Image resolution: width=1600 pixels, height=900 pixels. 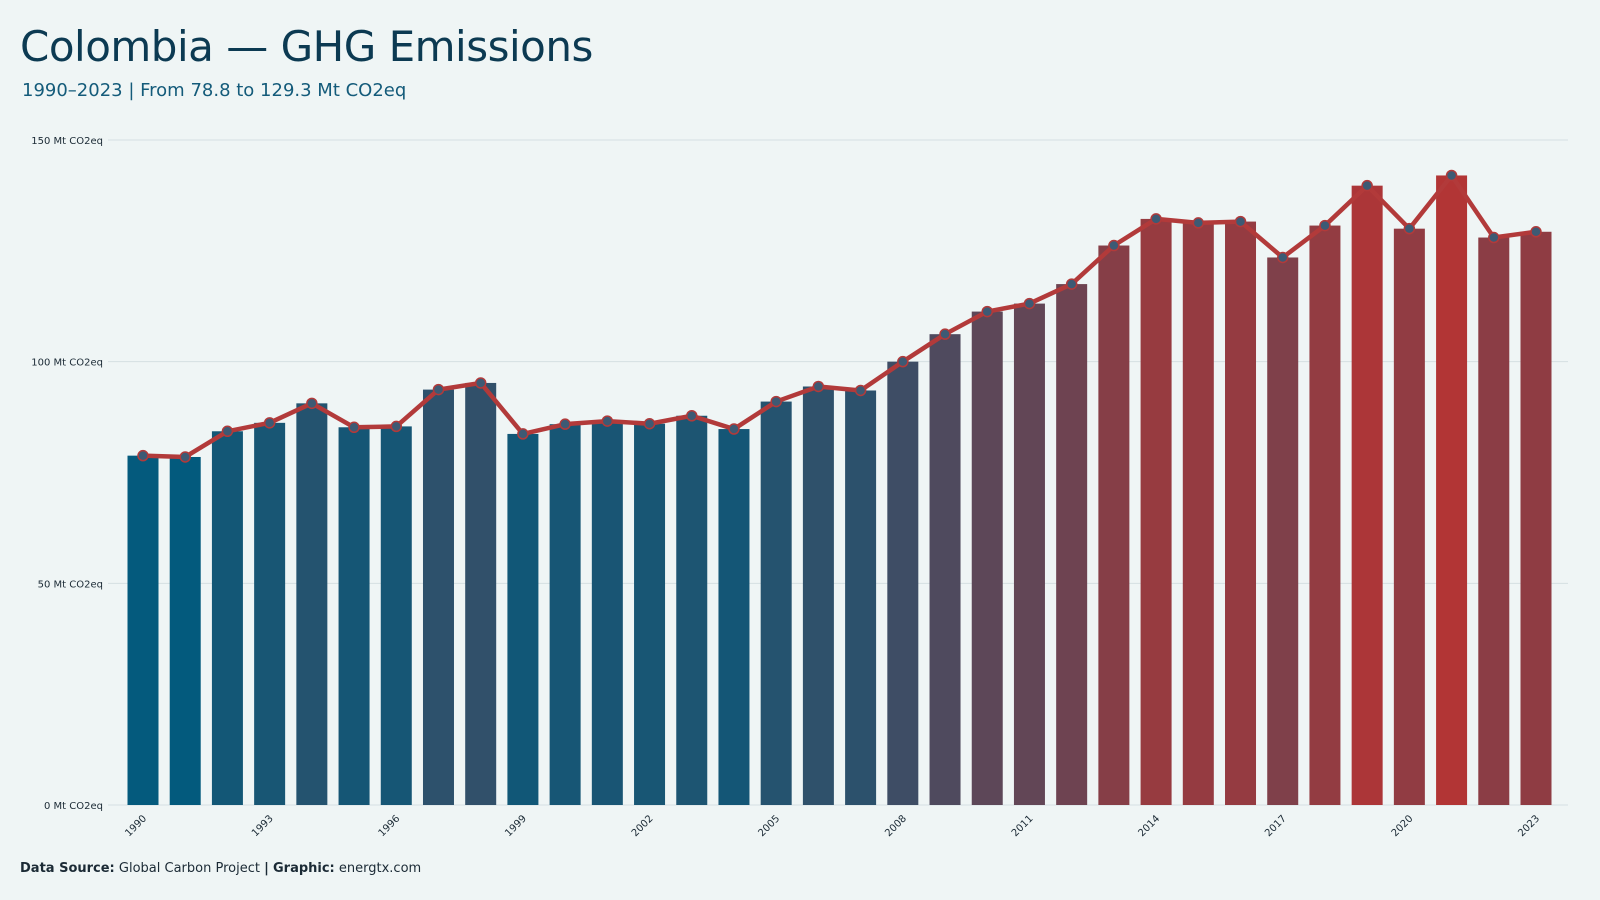 What do you see at coordinates (263, 826) in the screenshot?
I see `x-tick-label: 1993` at bounding box center [263, 826].